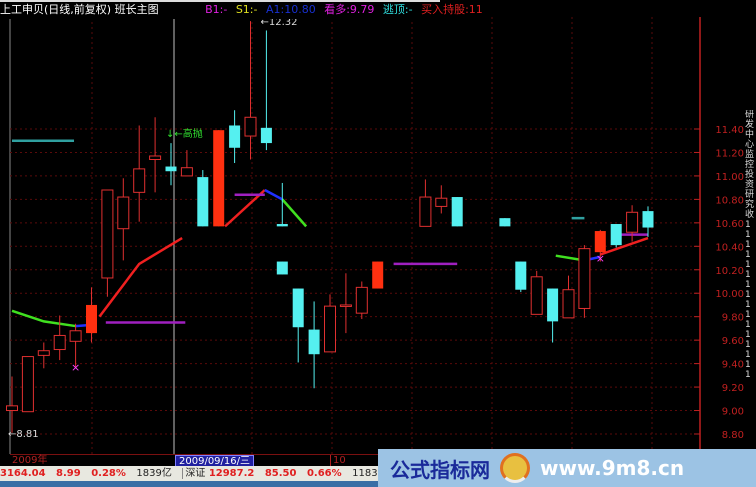  I want to click on sz-index: 12987.2, so click(231, 473).